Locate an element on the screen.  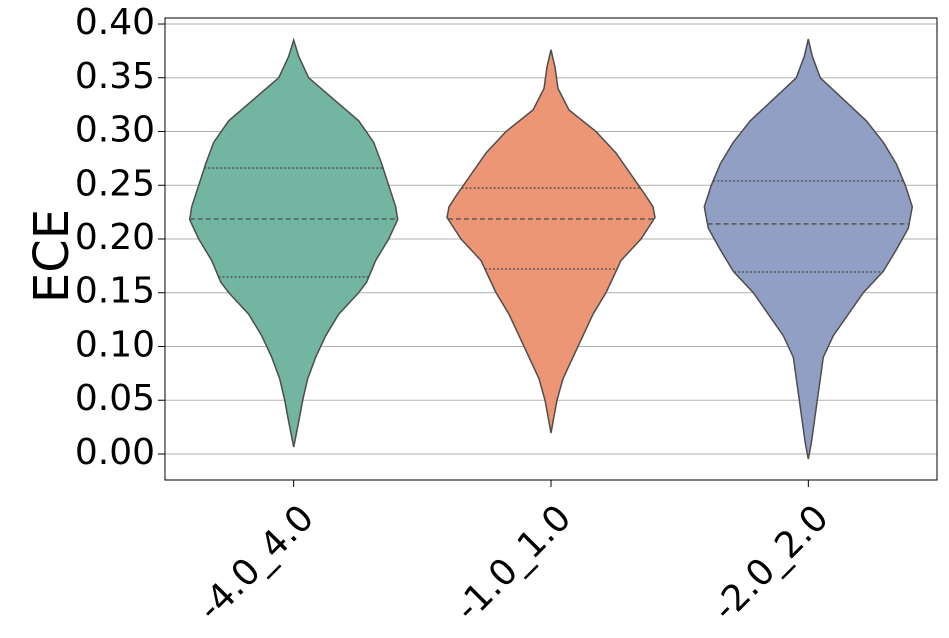
y-tick-label: 0.35 is located at coordinates (115, 76).